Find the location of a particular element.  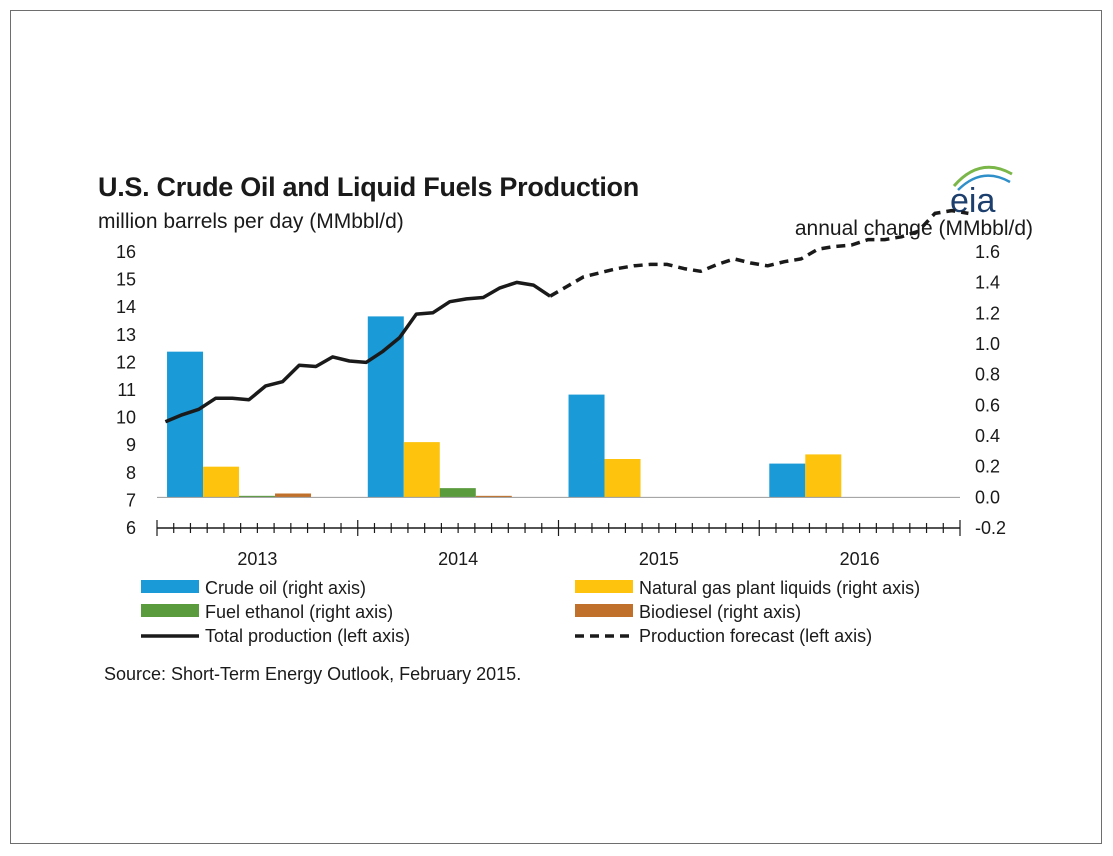

bar-fuel-ethanol-2014 is located at coordinates (457, 493).